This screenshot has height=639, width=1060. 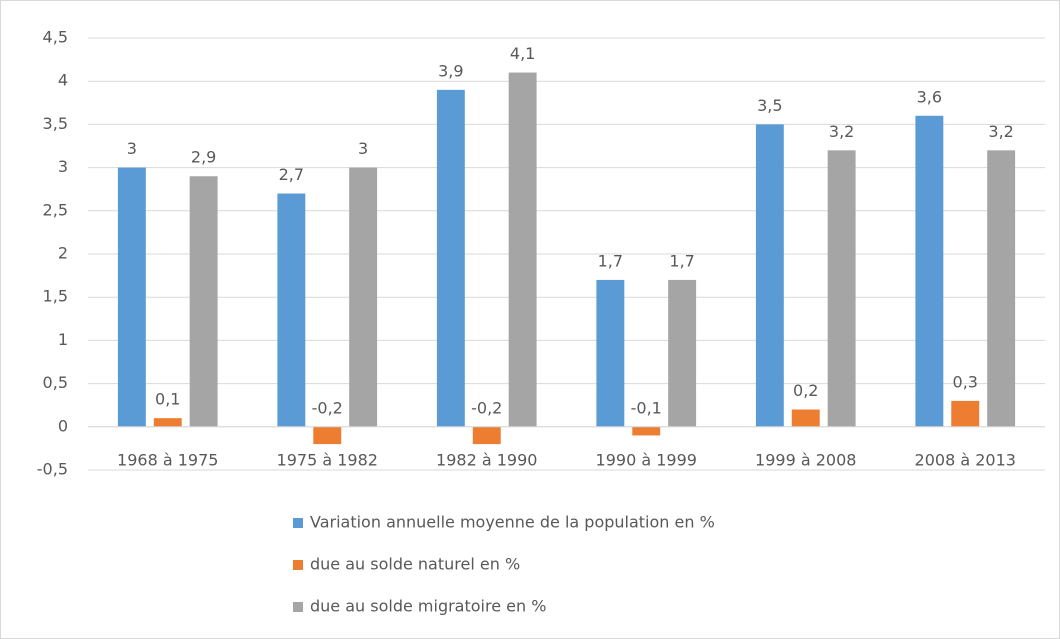 I want to click on x-tick-label: 1990 à 1999, so click(x=646, y=460).